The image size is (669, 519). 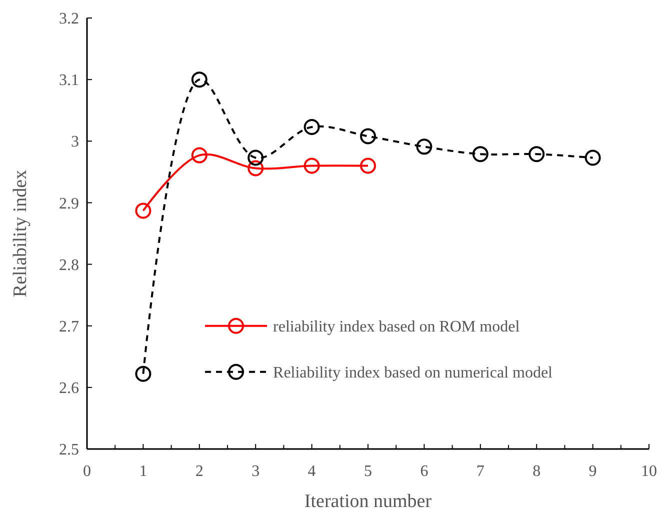 I want to click on y-tick-label: 2.5, so click(x=69, y=450).